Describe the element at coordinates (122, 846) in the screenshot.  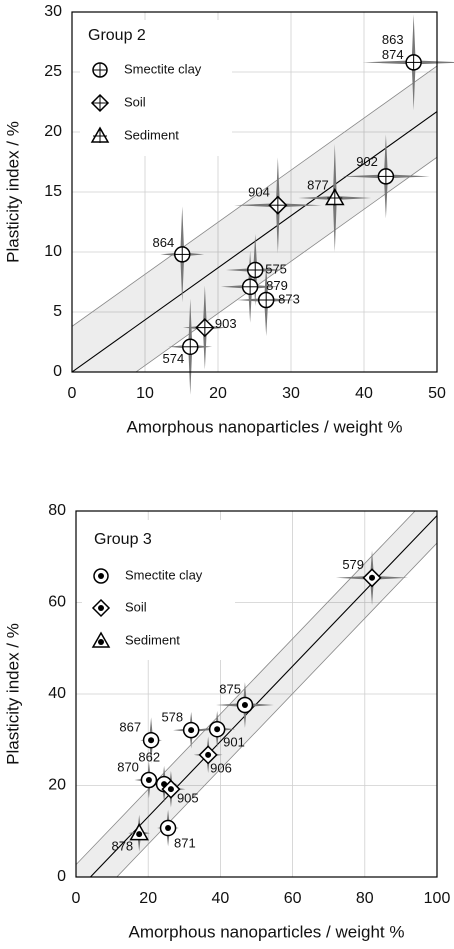
I see `point-label: 878` at that location.